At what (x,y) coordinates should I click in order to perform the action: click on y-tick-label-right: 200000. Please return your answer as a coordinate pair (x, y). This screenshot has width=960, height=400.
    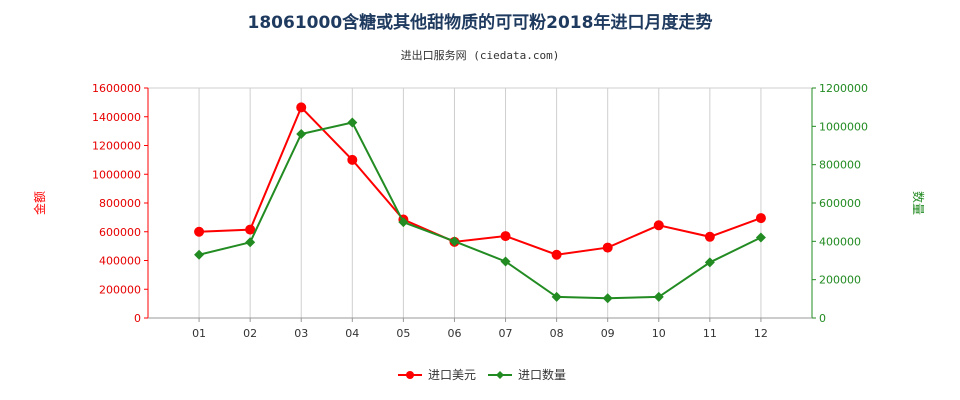
    Looking at the image, I should click on (840, 280).